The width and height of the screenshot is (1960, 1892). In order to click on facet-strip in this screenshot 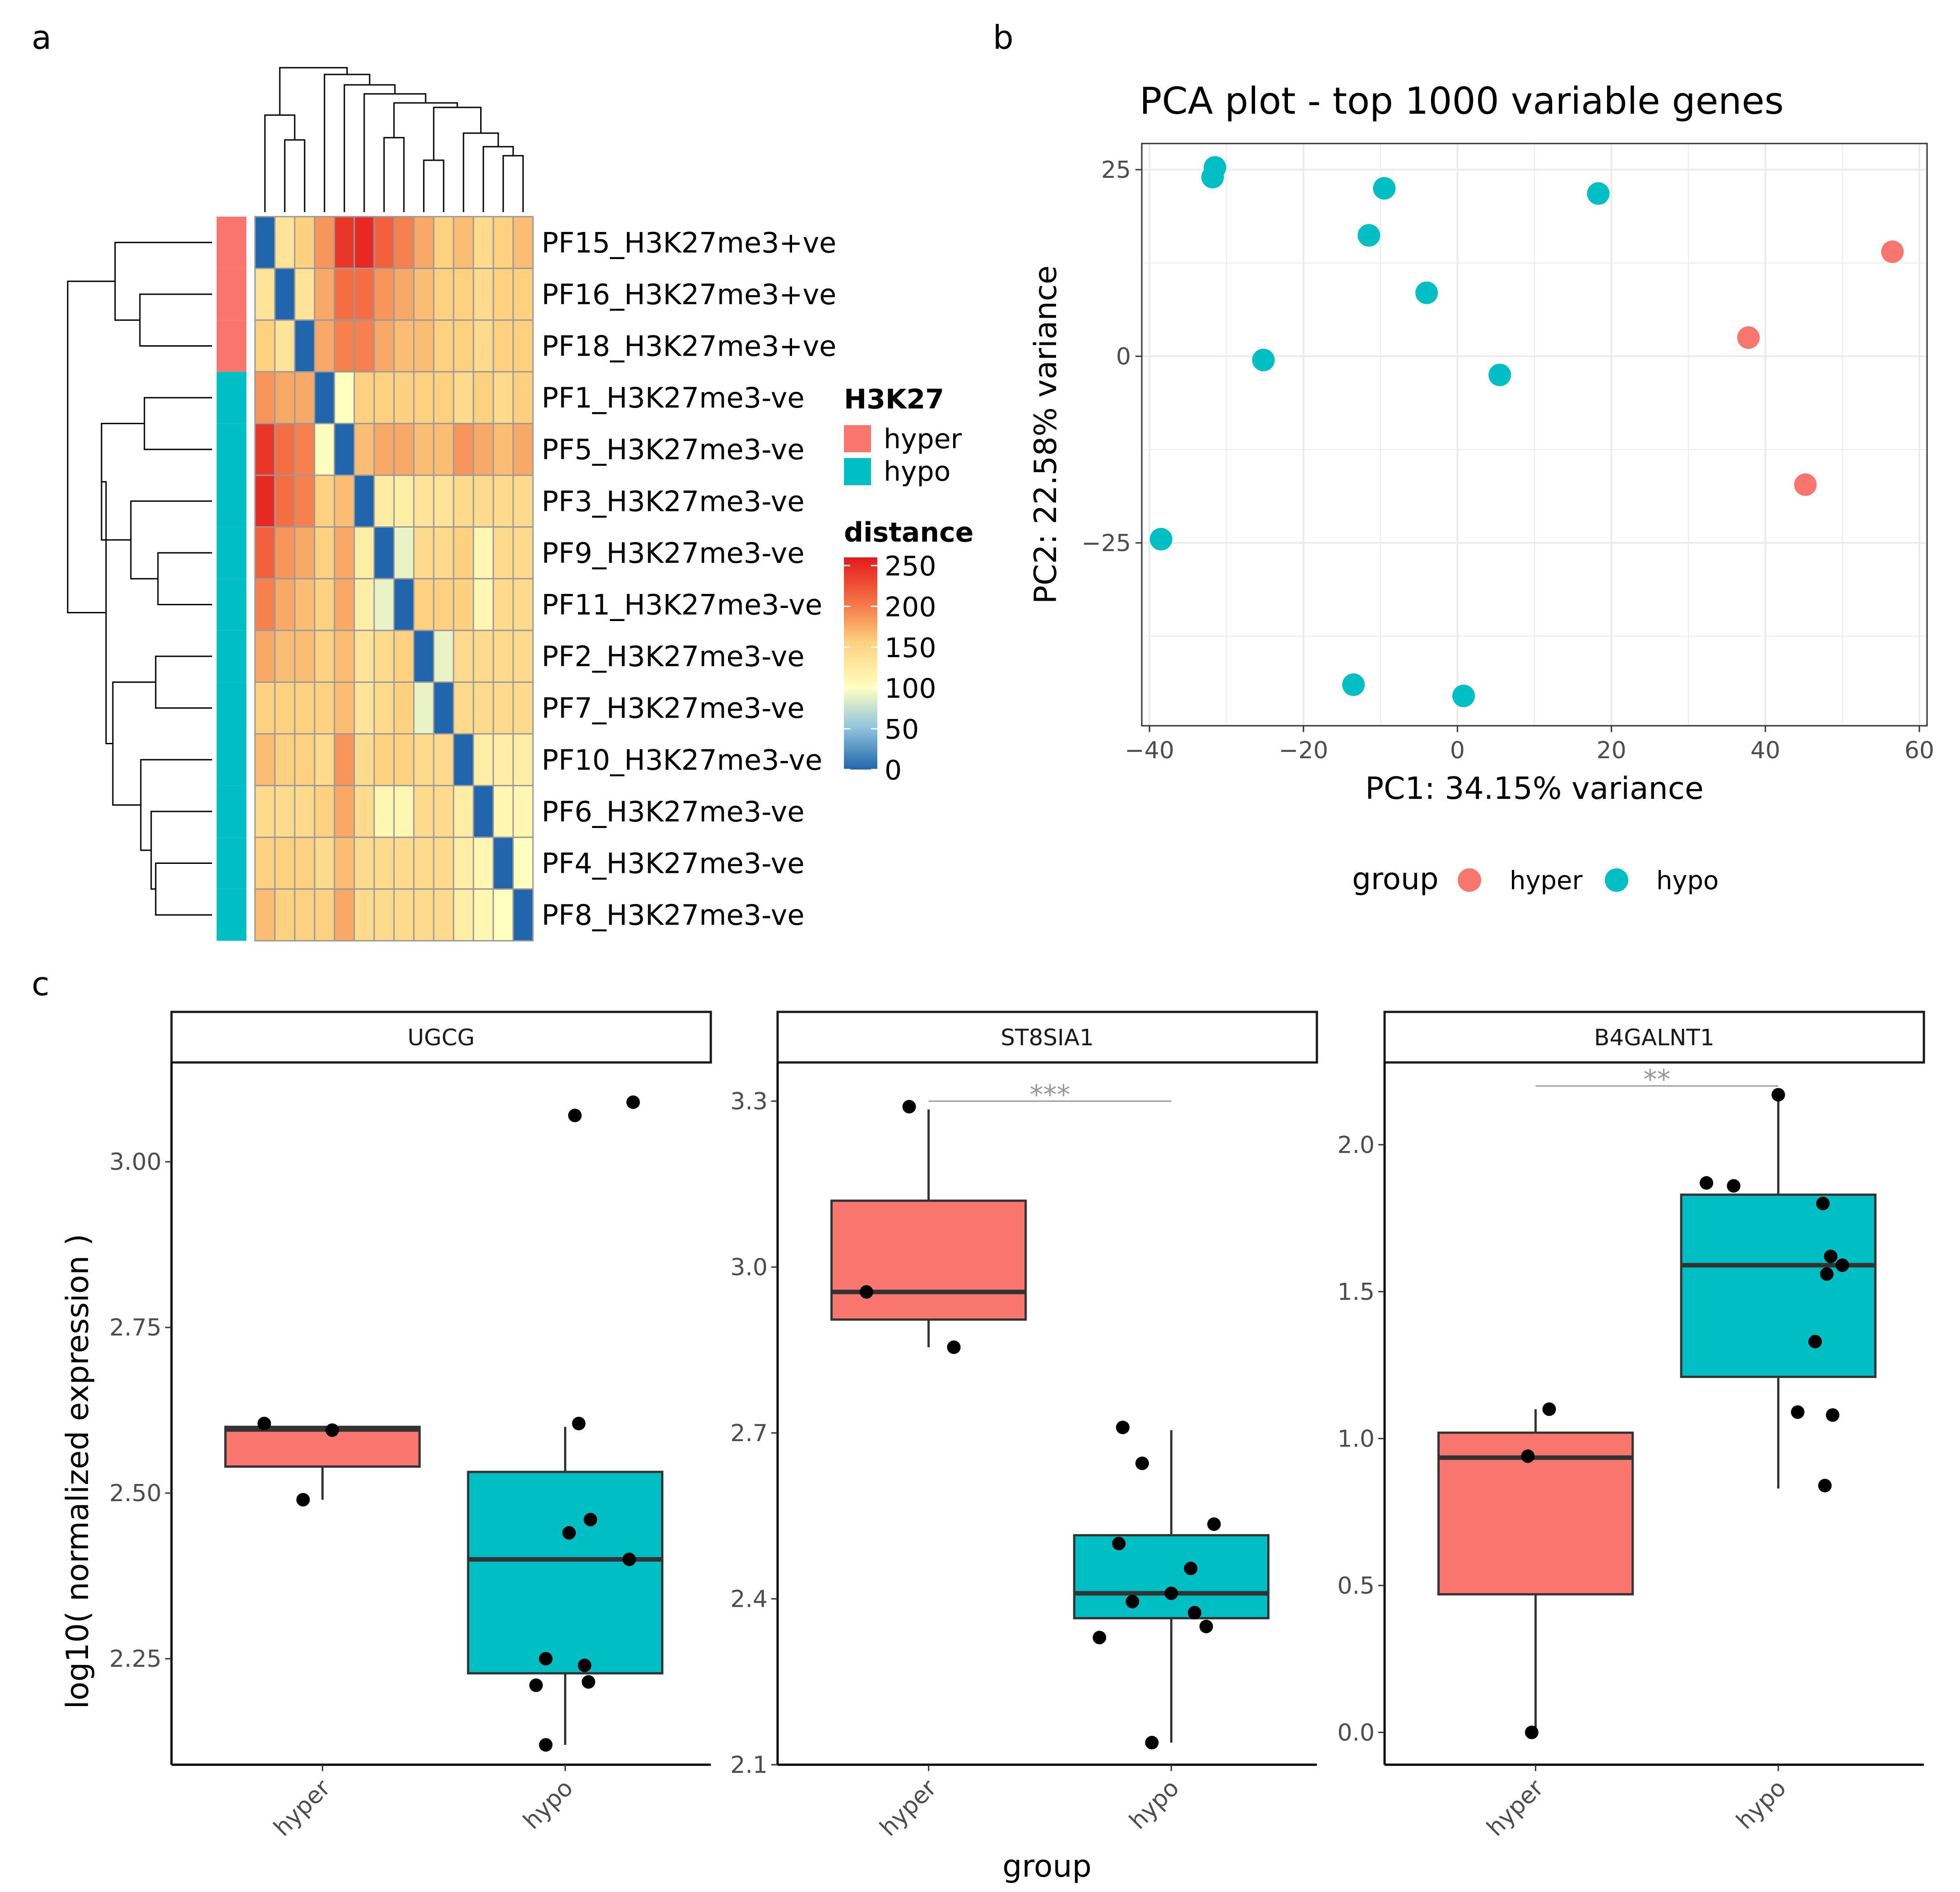, I will do `click(441, 1038)`.